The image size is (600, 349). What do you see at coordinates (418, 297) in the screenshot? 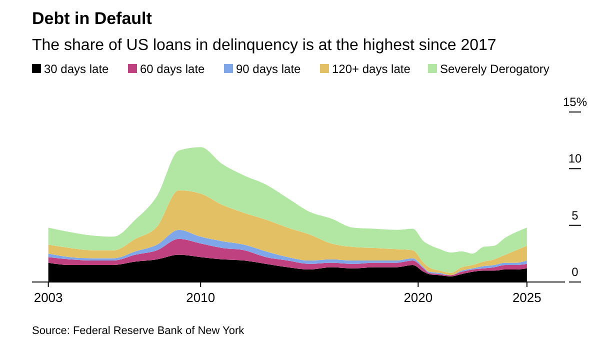
I see `x-tick-label: 2020` at bounding box center [418, 297].